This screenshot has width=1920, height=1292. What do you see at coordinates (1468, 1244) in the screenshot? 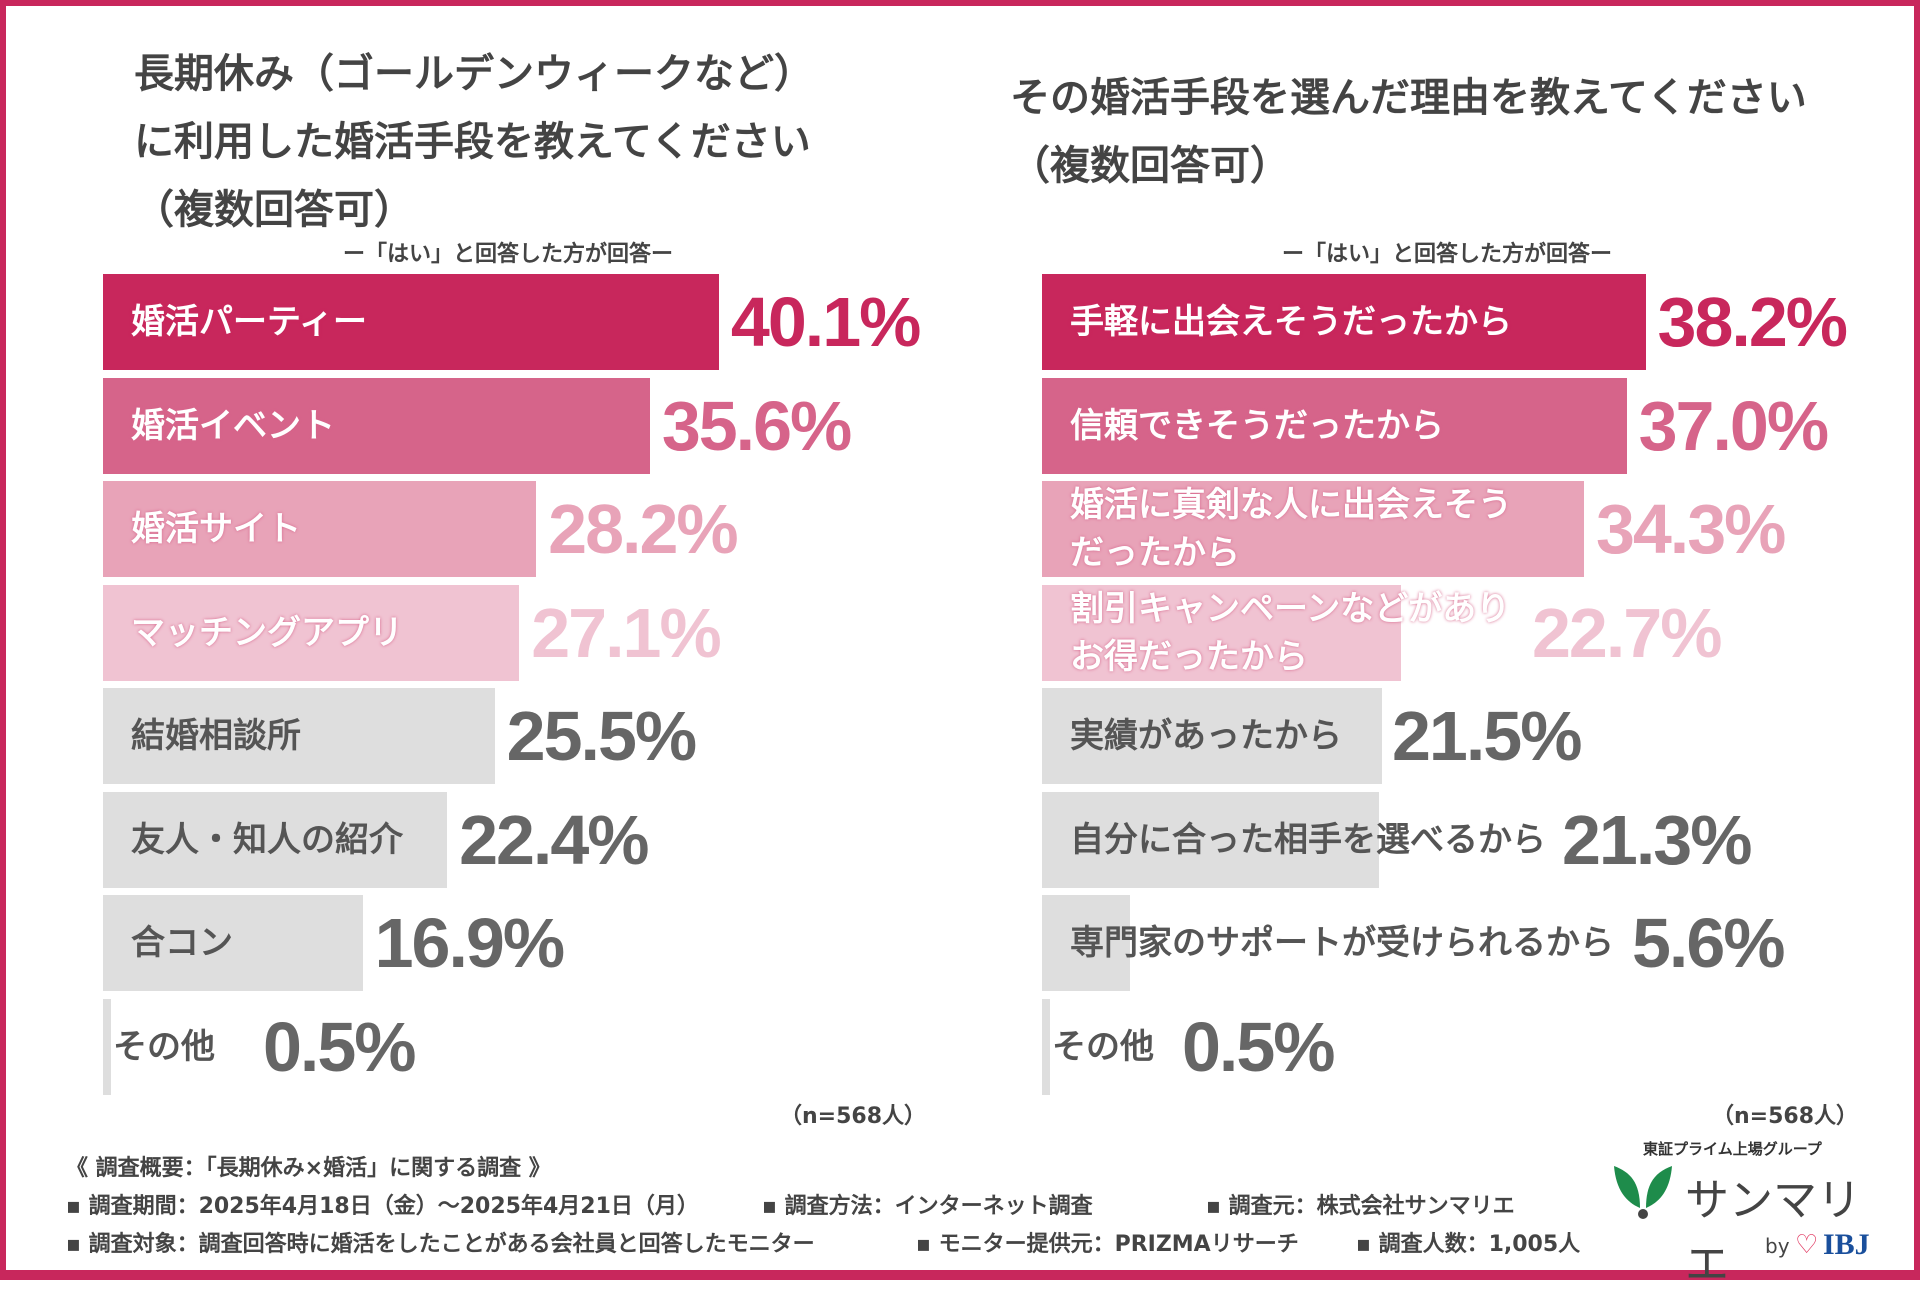
I see `footer-count: ▪ 調査人数：1,005人` at bounding box center [1468, 1244].